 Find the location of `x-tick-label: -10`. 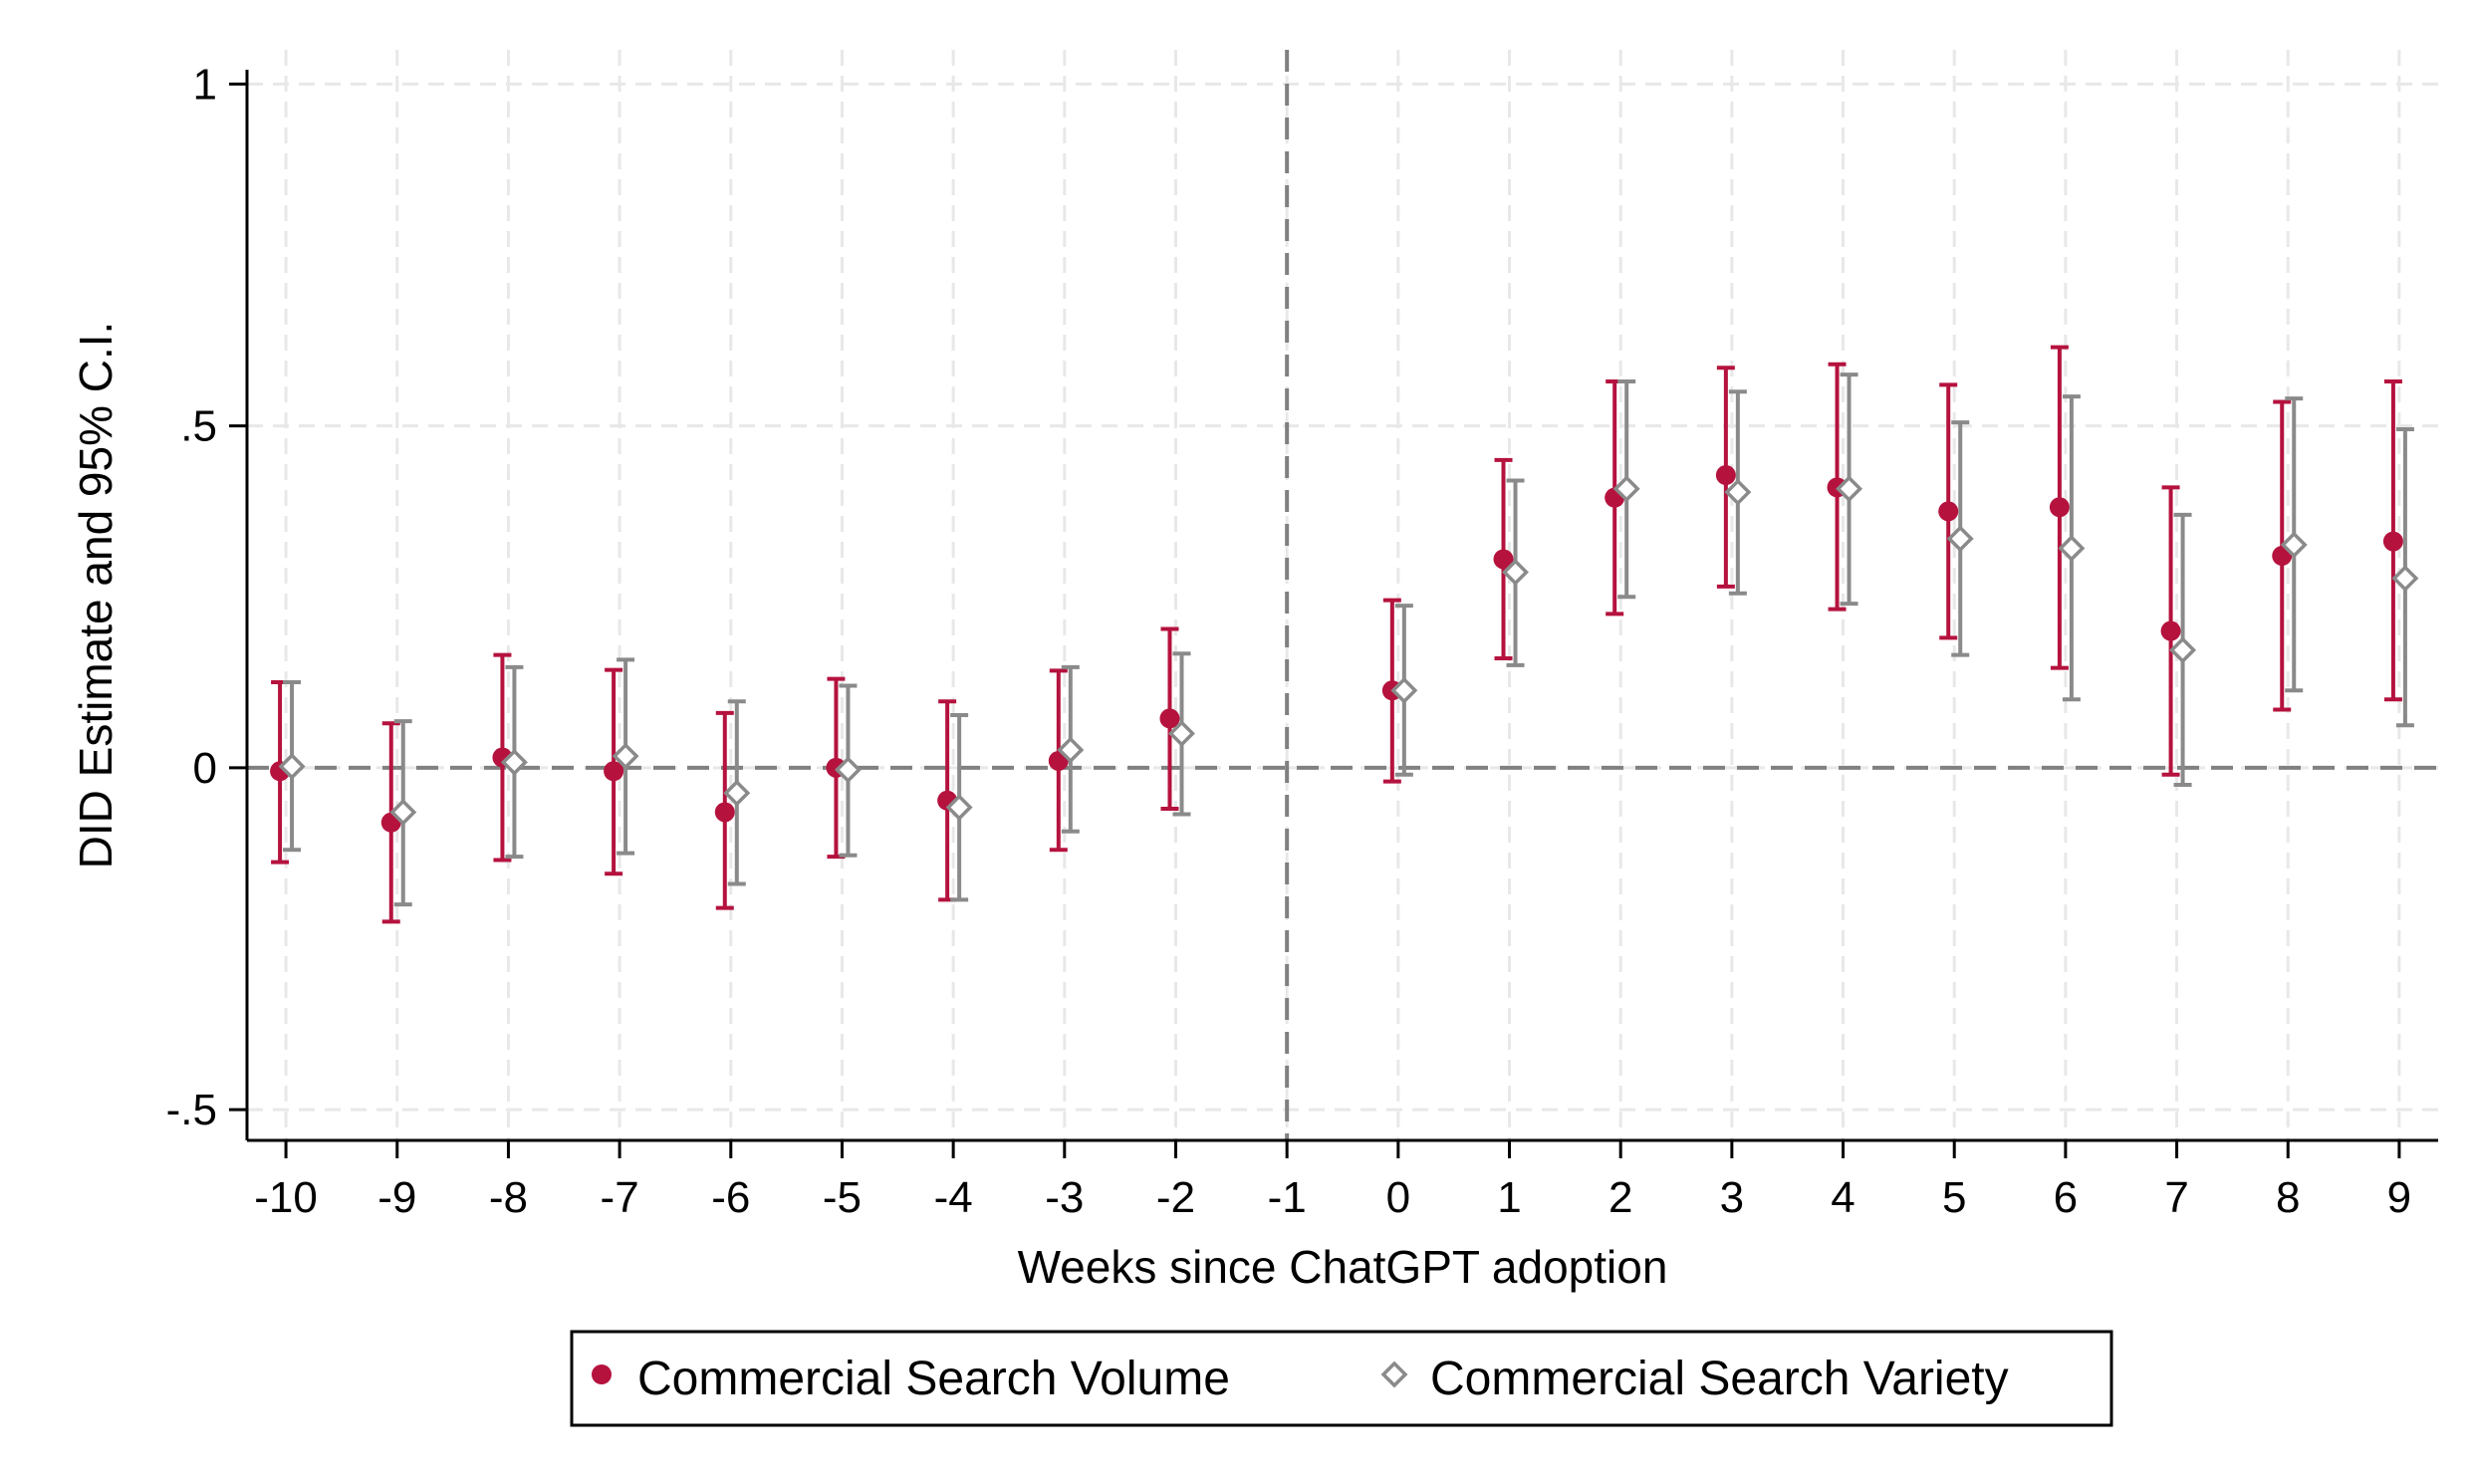

x-tick-label: -10 is located at coordinates (286, 1197).